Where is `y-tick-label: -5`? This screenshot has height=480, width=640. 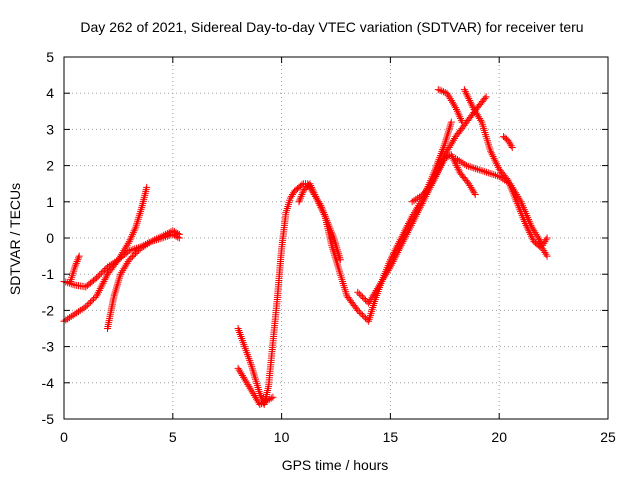 y-tick-label: -5 is located at coordinates (48, 419).